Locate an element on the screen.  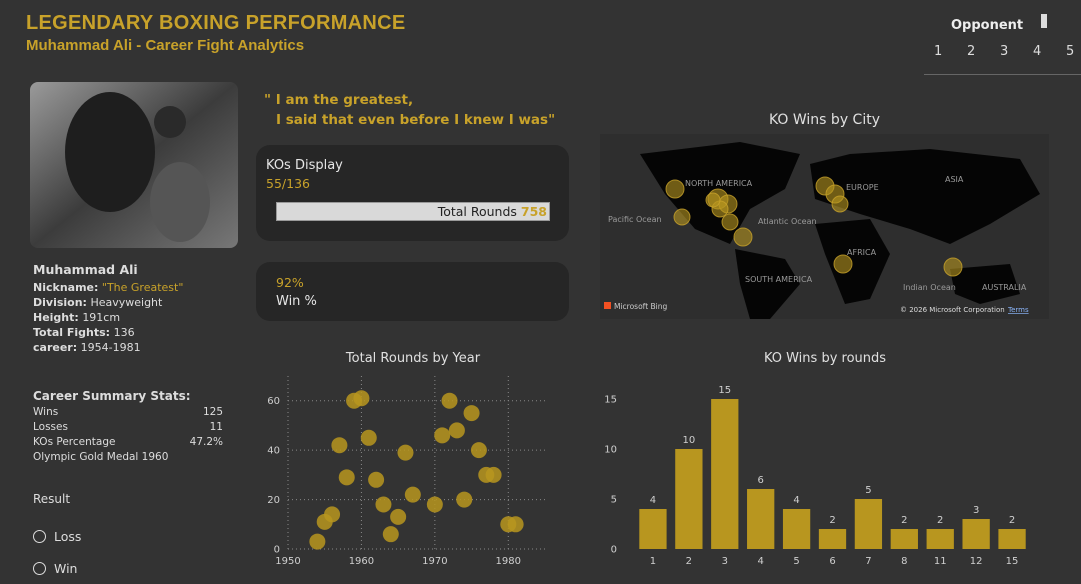
chart-title: KO Wins by rounds is located at coordinates (825, 358).